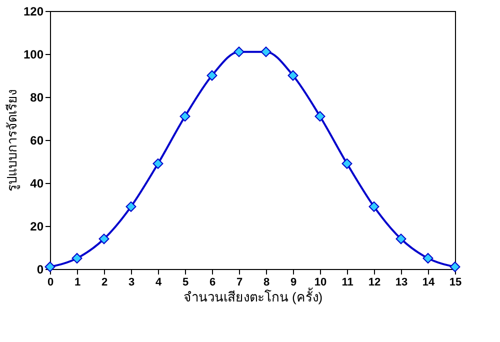  Describe the element at coordinates (33, 11) in the screenshot. I see `y-tick-label: 120` at that location.